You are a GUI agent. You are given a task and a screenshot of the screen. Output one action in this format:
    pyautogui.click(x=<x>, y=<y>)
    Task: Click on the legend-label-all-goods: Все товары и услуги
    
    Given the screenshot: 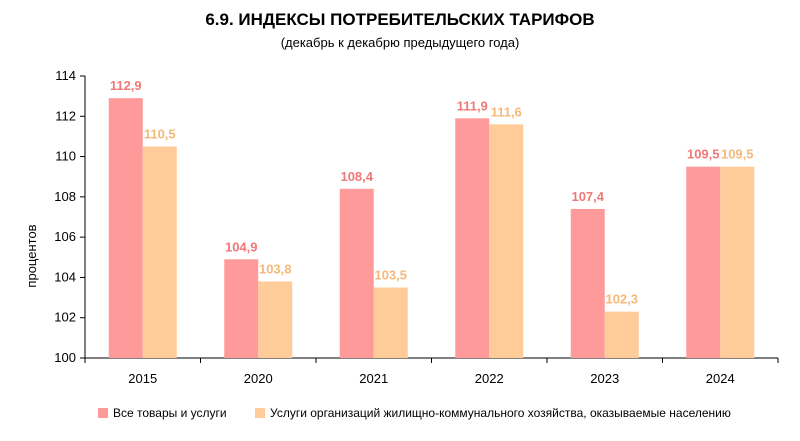 What is the action you would take?
    pyautogui.click(x=170, y=413)
    